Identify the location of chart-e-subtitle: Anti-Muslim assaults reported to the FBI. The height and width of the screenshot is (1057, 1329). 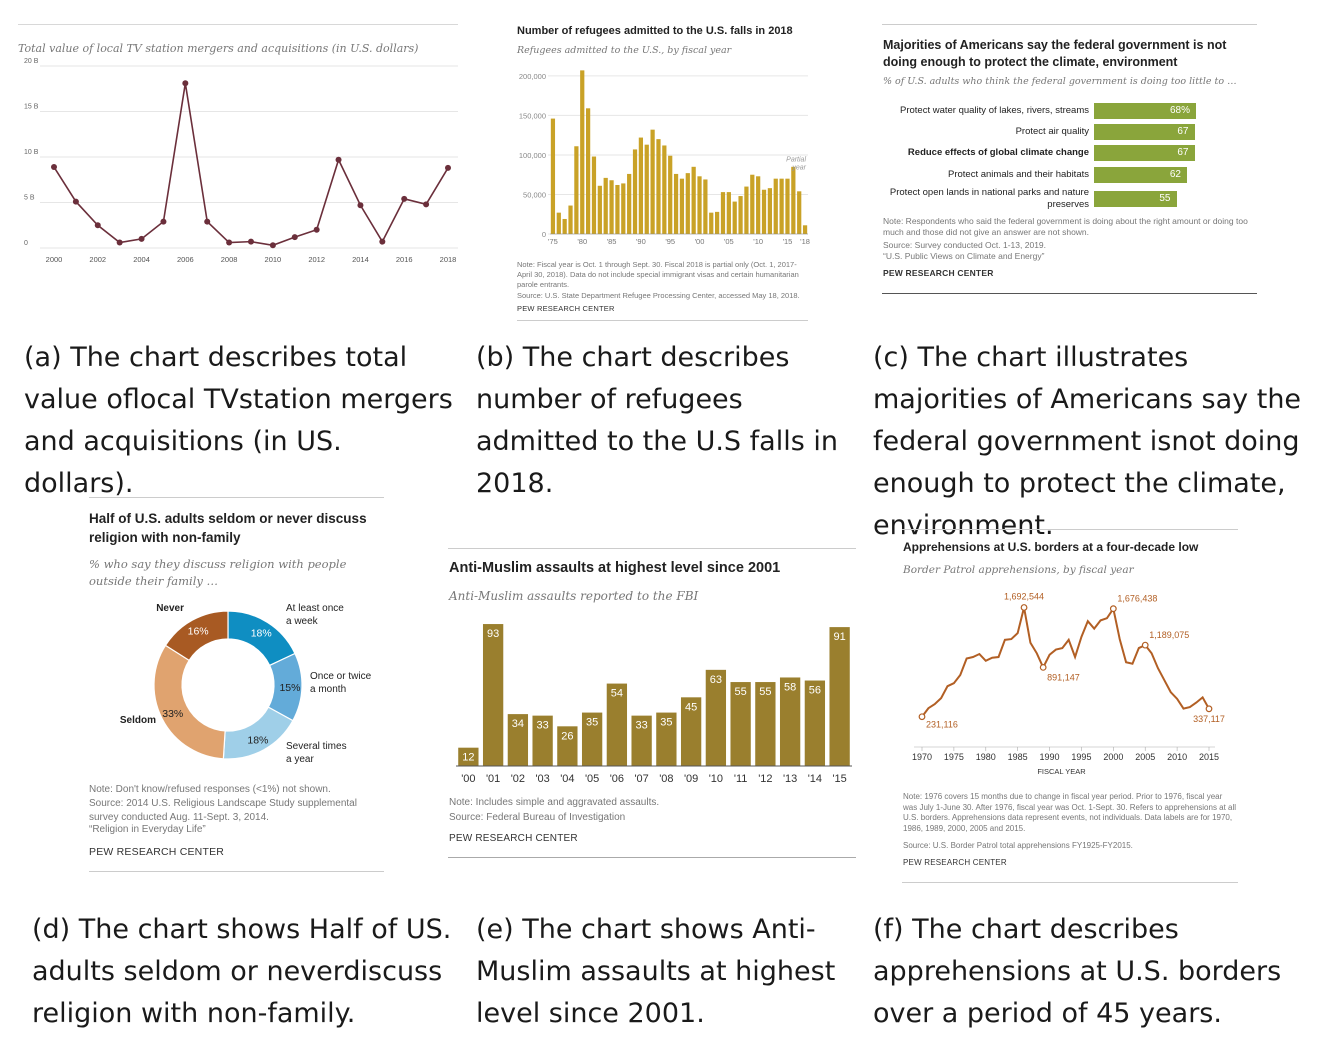
(574, 596).